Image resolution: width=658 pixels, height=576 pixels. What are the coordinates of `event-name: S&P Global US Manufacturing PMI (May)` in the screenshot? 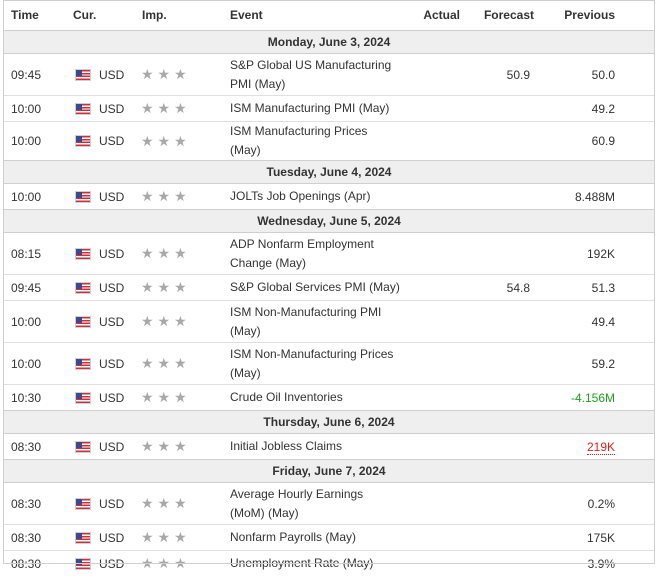 It's located at (317, 75).